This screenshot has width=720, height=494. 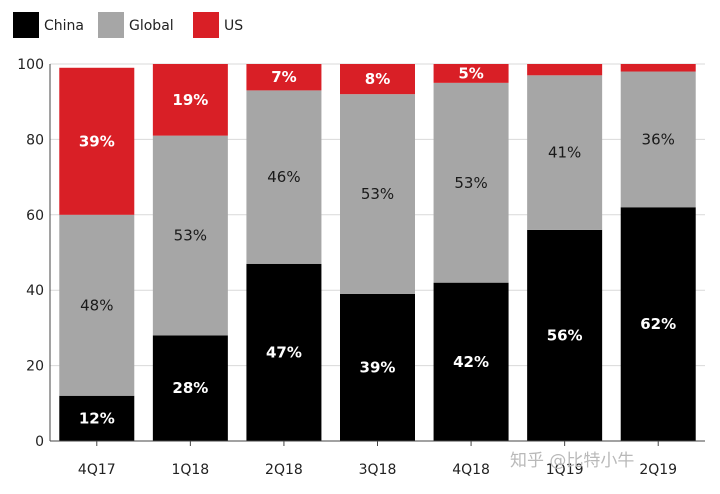 I want to click on data-label: 46%, so click(x=283, y=177).